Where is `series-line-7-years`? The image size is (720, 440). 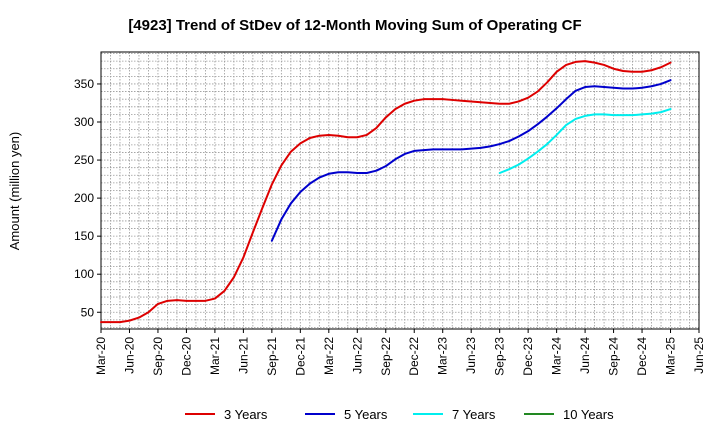 series-line-7-years is located at coordinates (585, 141).